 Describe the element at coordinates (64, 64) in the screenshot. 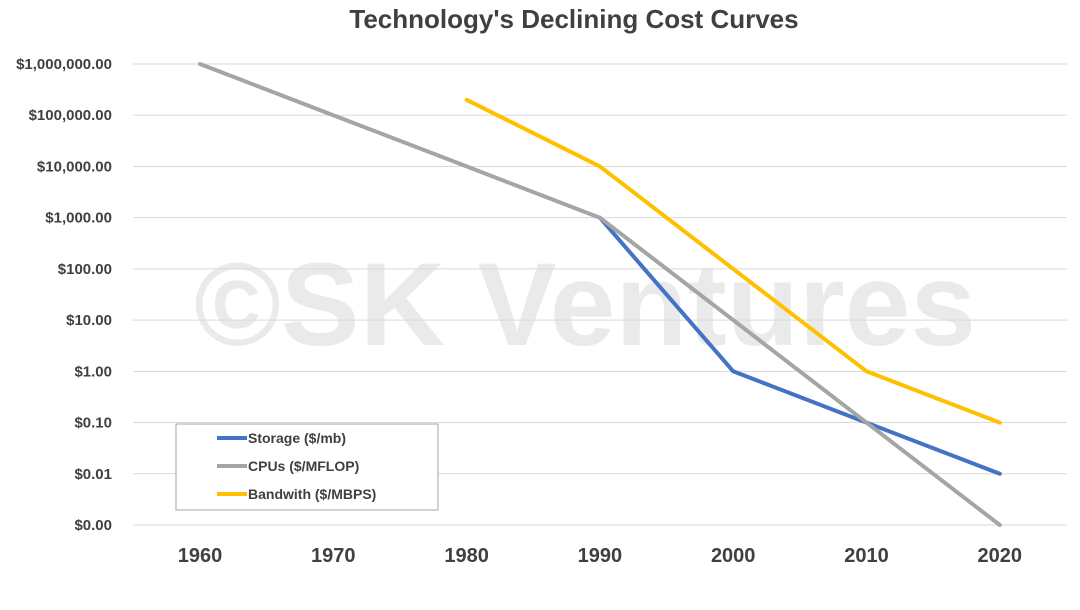

I see `y-tick-label: $1,000,000.00` at that location.